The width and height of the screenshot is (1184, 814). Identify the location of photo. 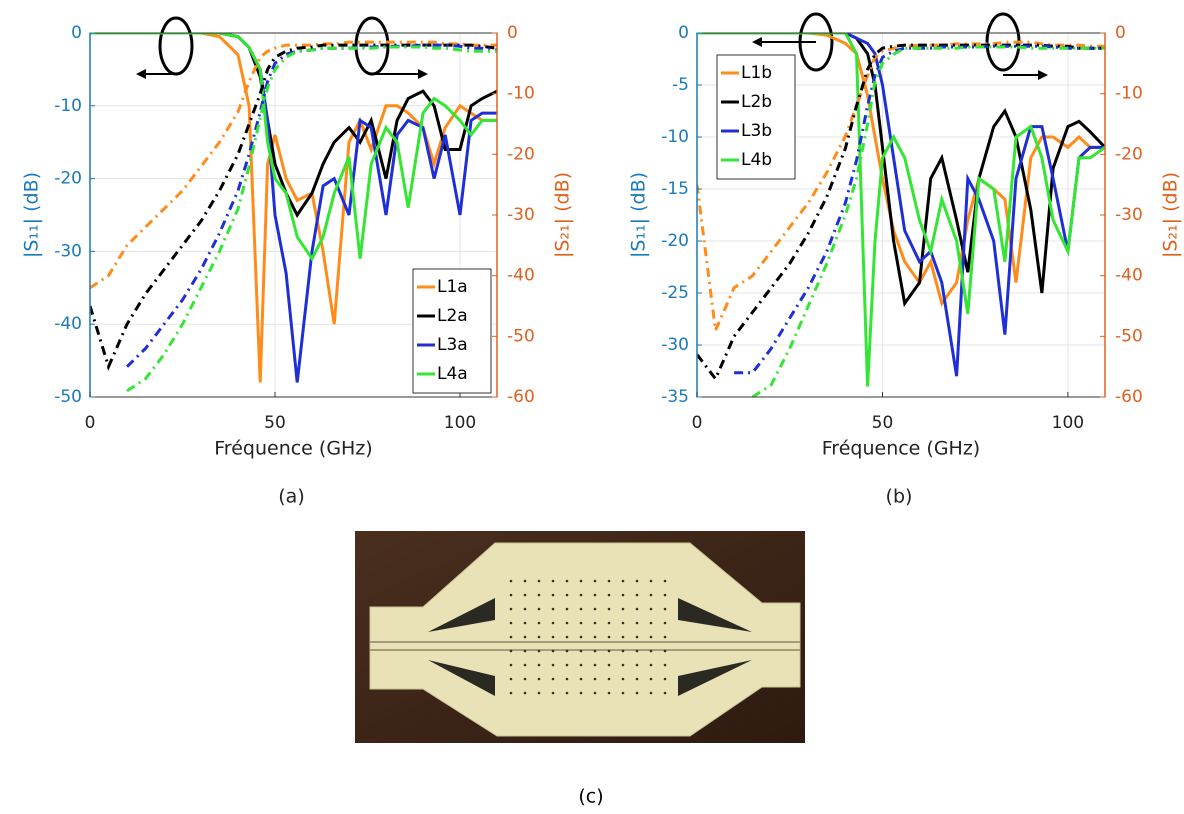
(580, 637).